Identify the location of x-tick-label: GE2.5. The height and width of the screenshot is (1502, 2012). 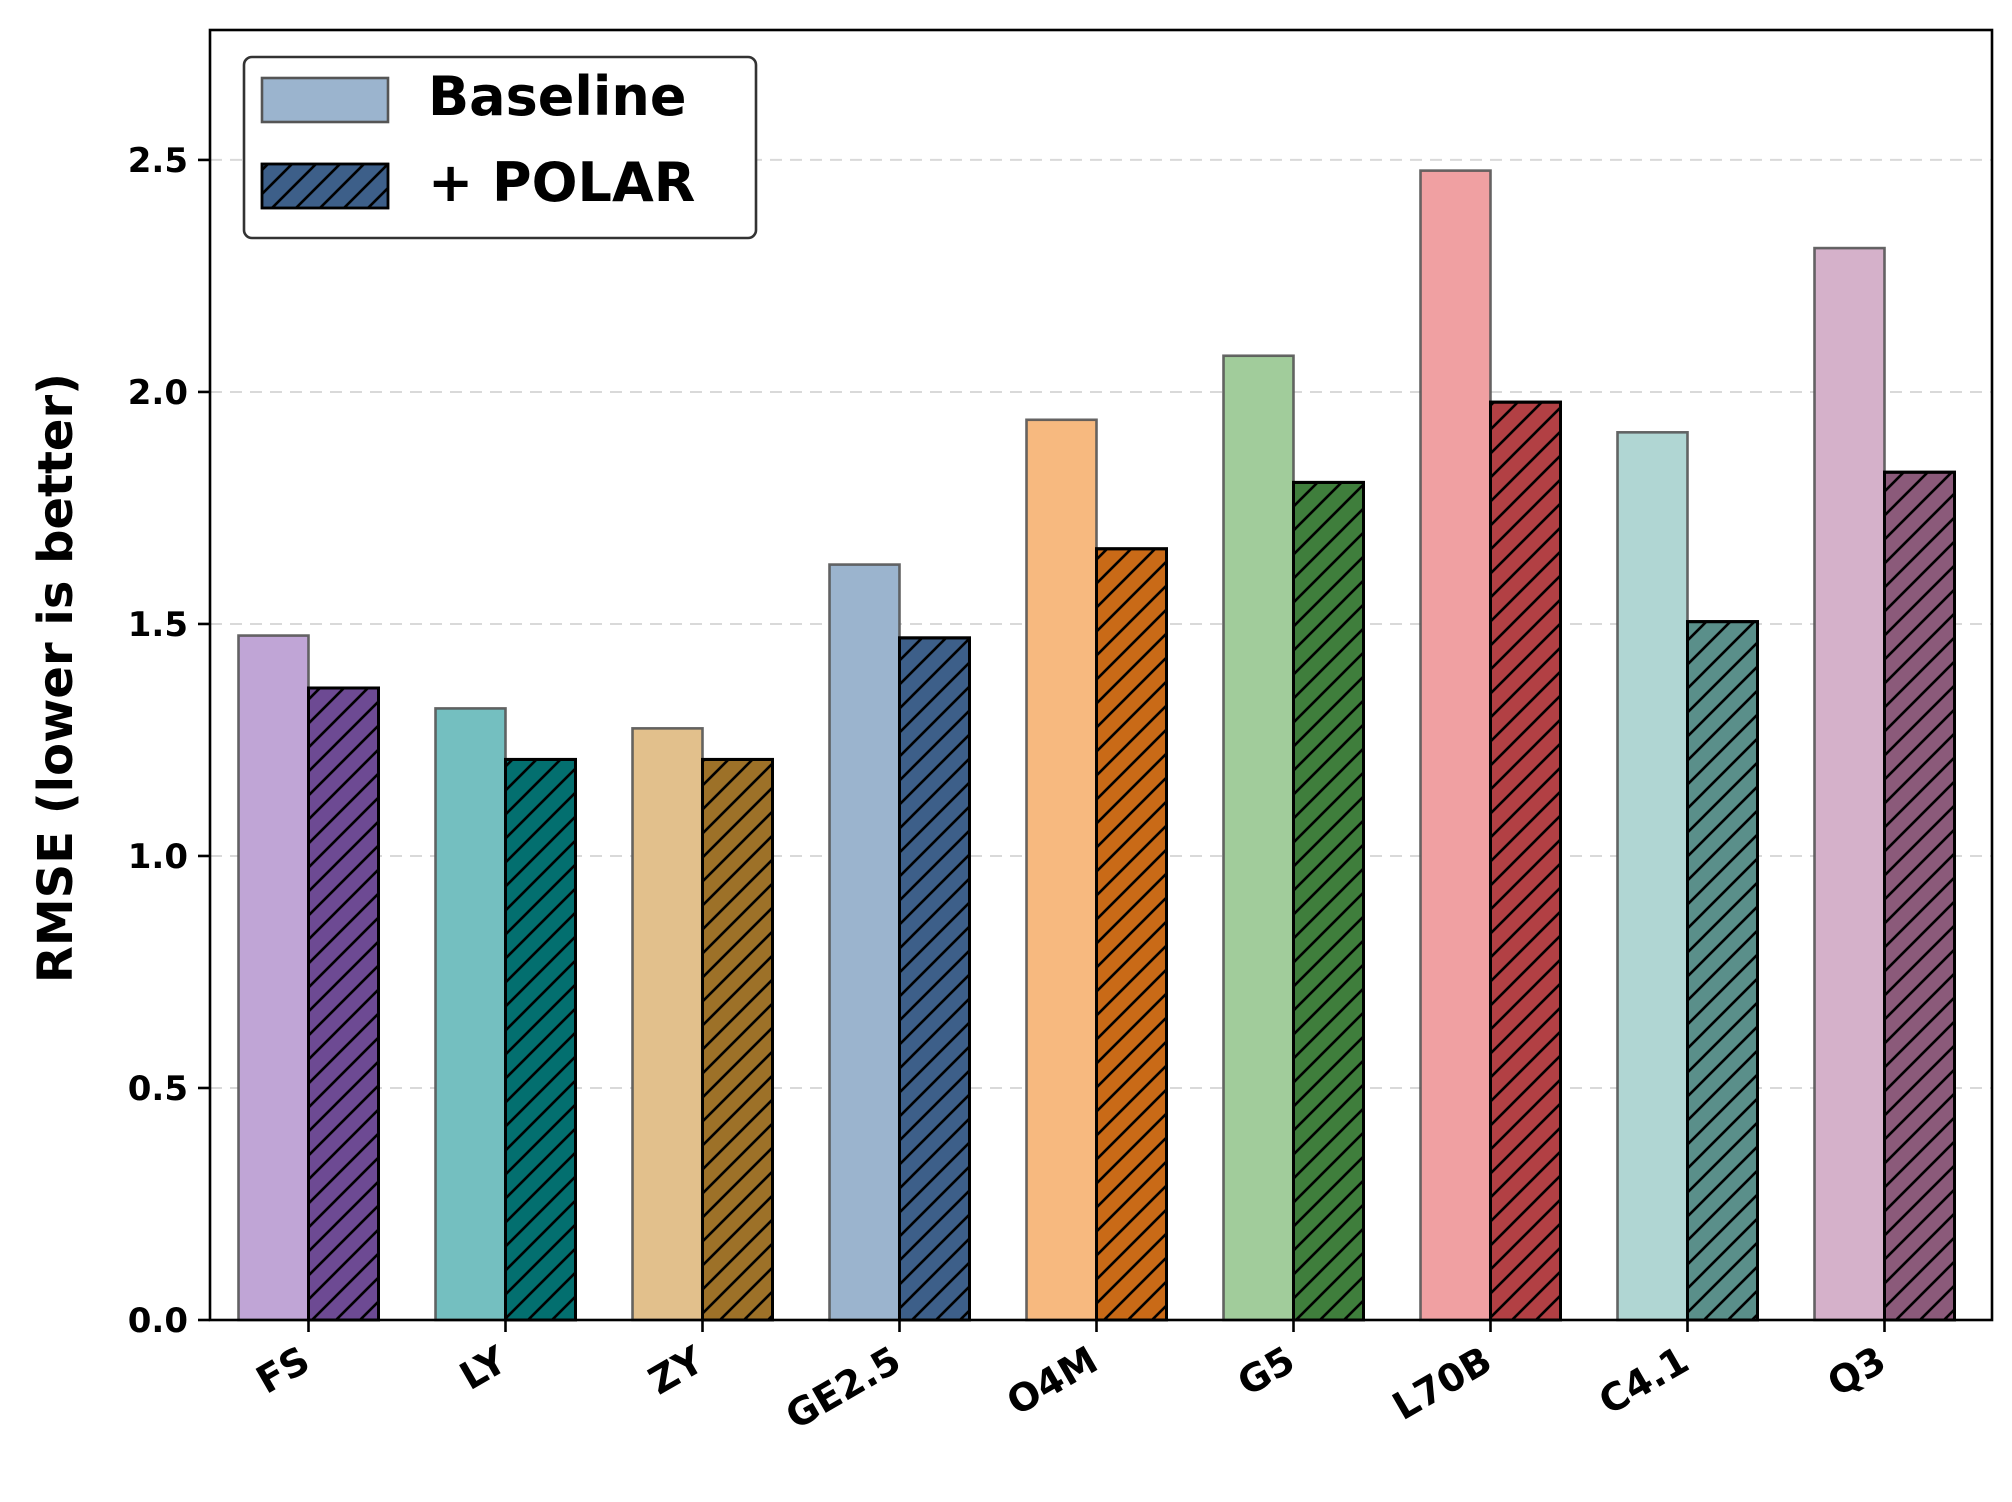
(843, 1388).